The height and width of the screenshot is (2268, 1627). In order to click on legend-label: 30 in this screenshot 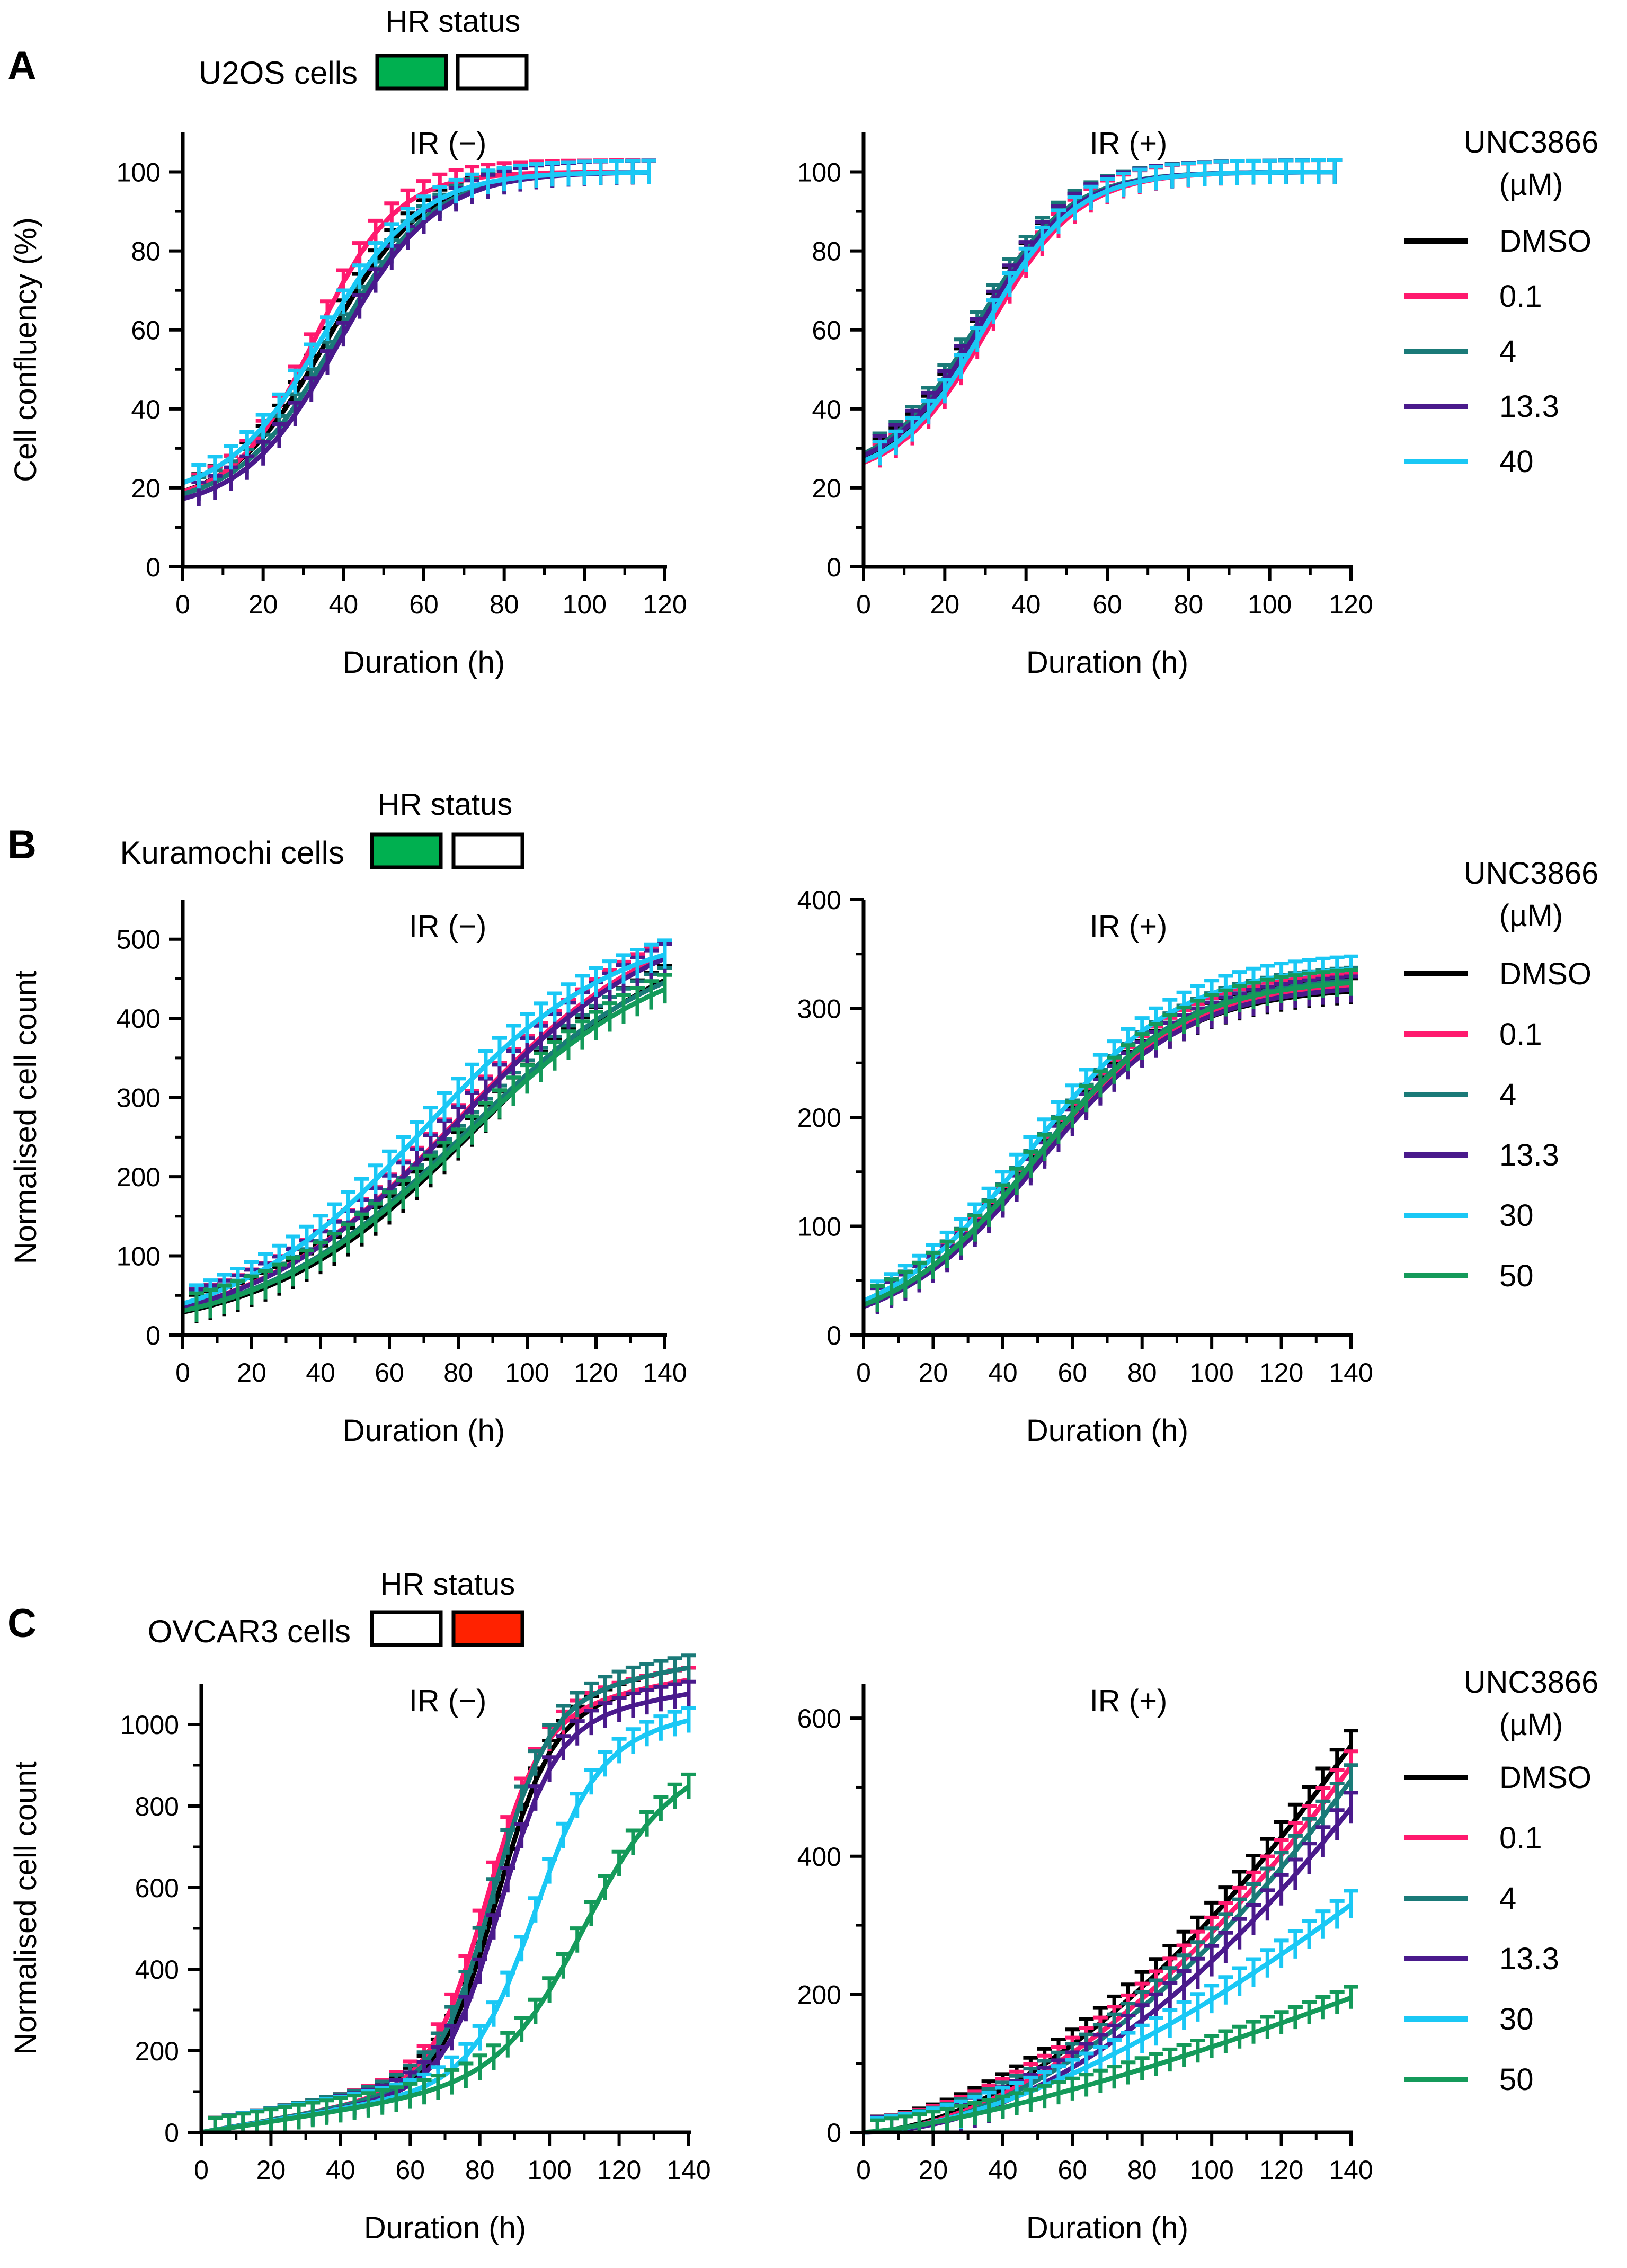, I will do `click(1516, 1215)`.